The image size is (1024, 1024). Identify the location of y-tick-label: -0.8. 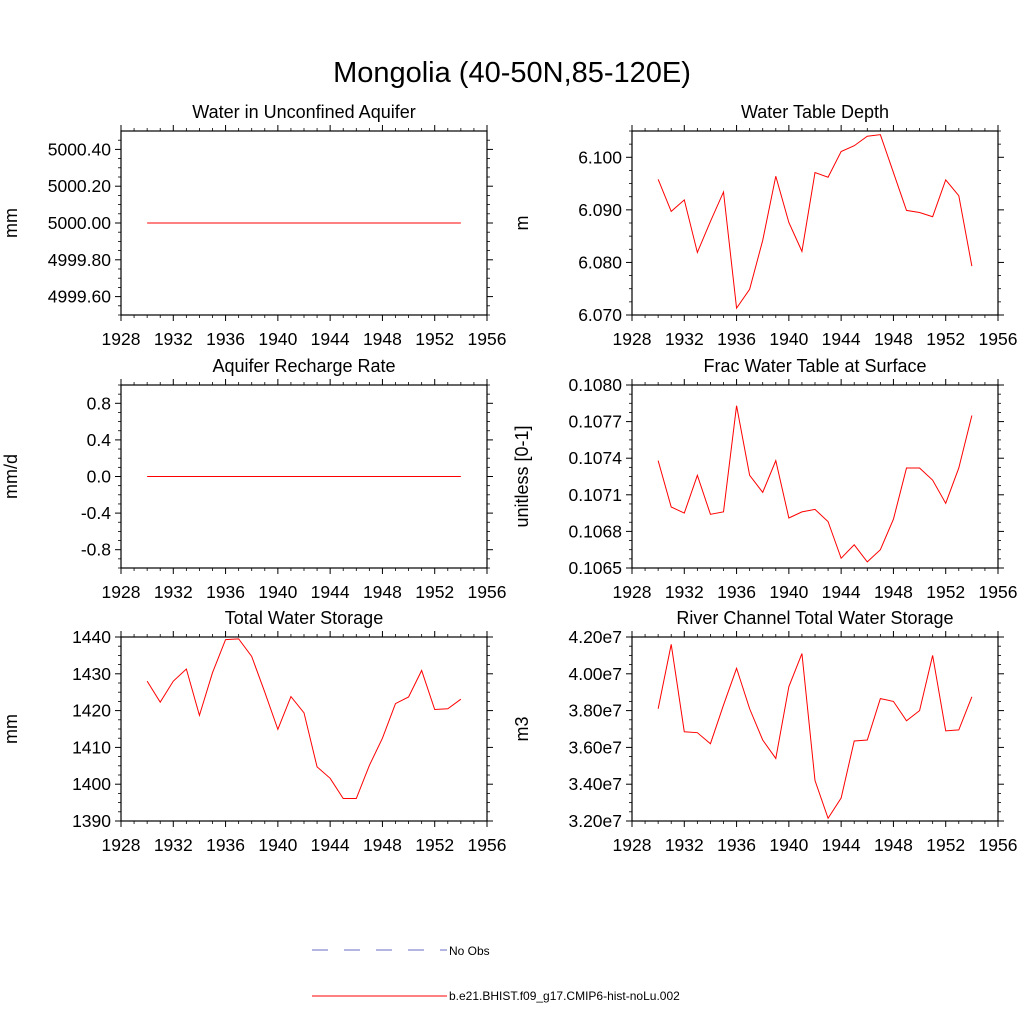
(96, 550).